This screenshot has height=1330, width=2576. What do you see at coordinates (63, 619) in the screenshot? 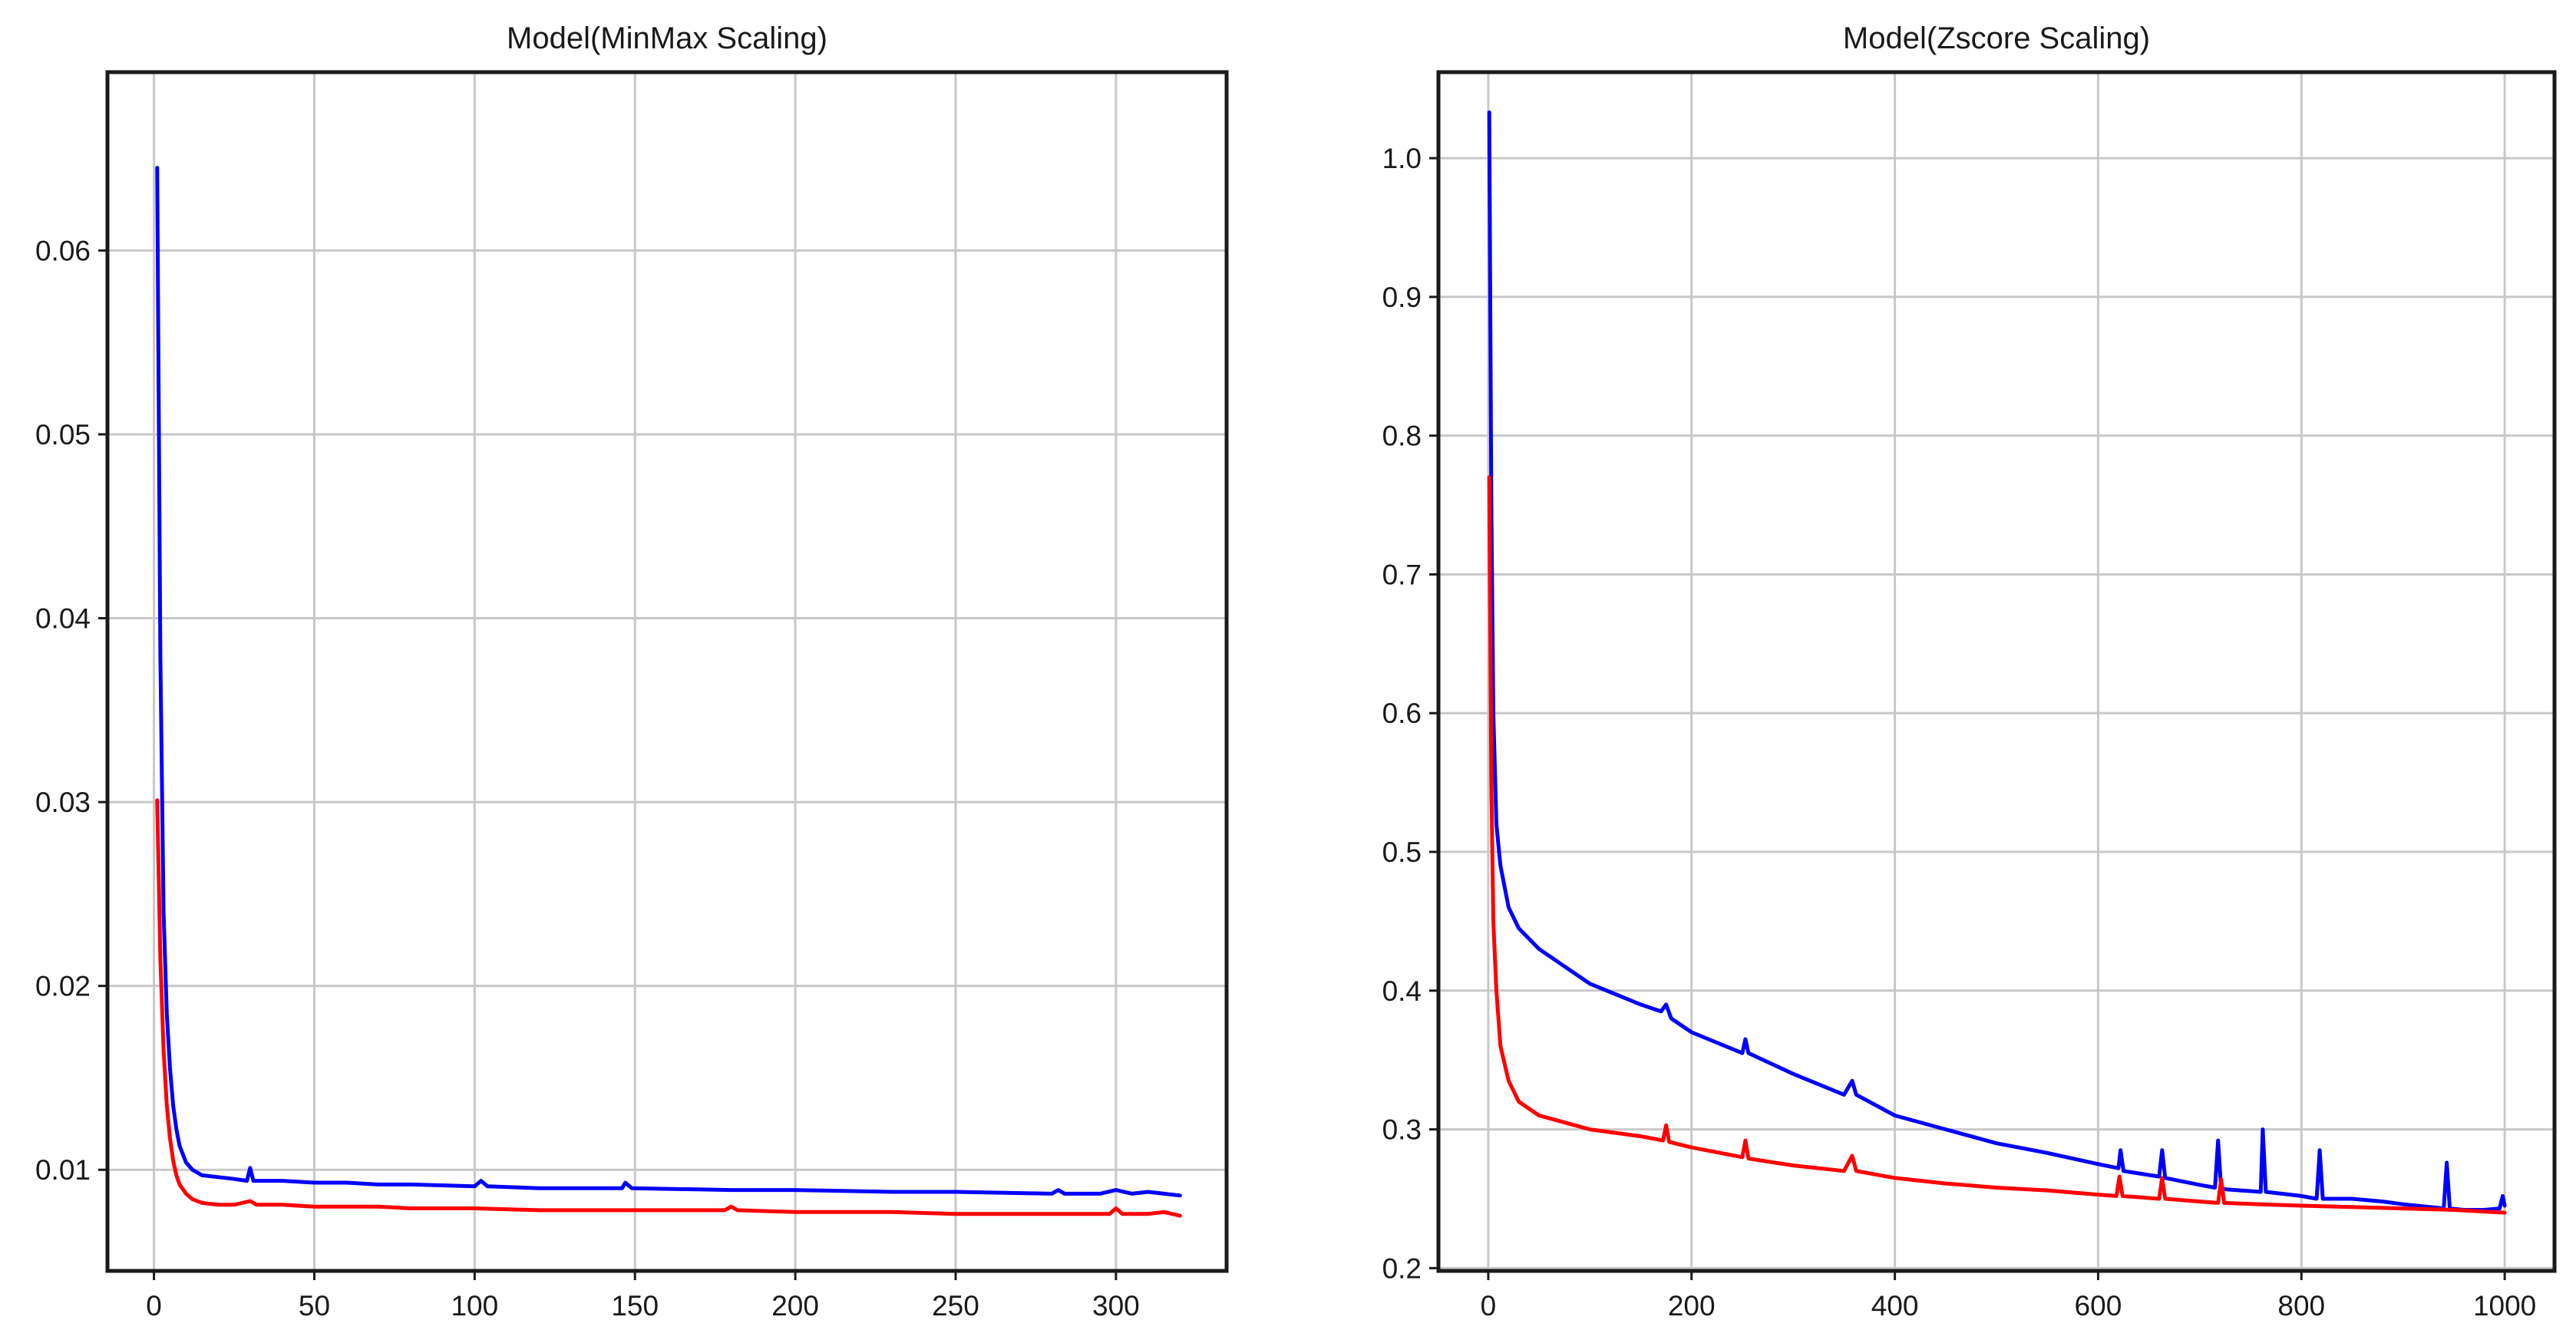
I see `y-tick-label: 0.04` at bounding box center [63, 619].